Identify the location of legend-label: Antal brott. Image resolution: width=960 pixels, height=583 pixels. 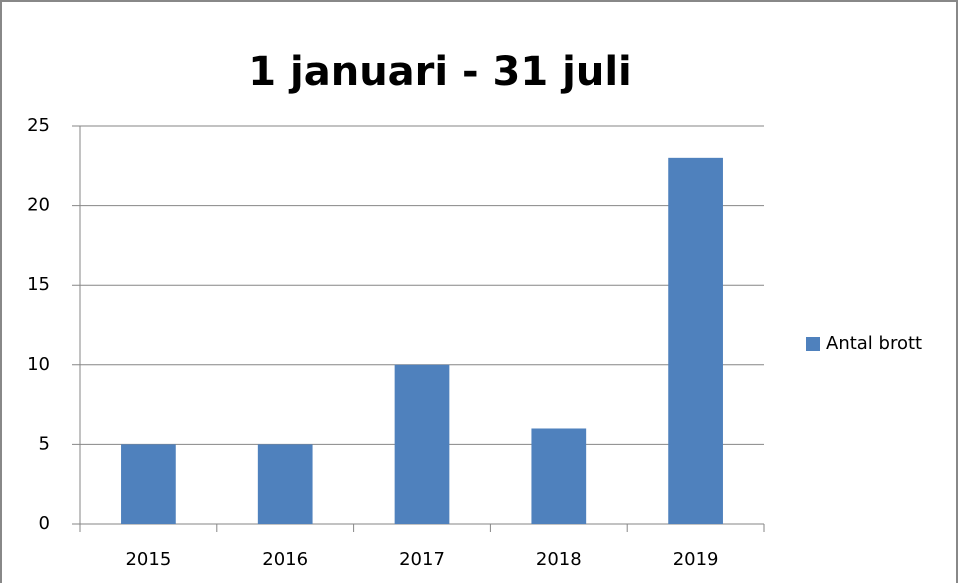
(874, 343).